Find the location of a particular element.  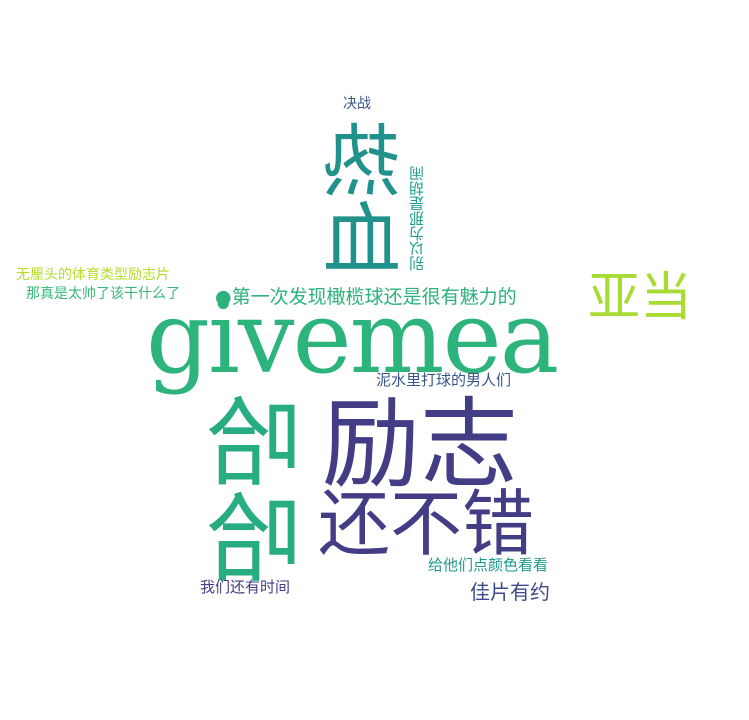

word-haha: 哈哈 is located at coordinates (262, 488).